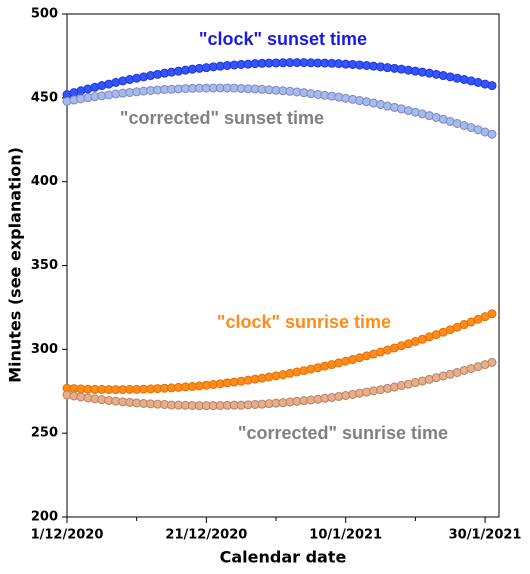 The width and height of the screenshot is (530, 574). What do you see at coordinates (44, 14) in the screenshot?
I see `y-tick-label: 500` at bounding box center [44, 14].